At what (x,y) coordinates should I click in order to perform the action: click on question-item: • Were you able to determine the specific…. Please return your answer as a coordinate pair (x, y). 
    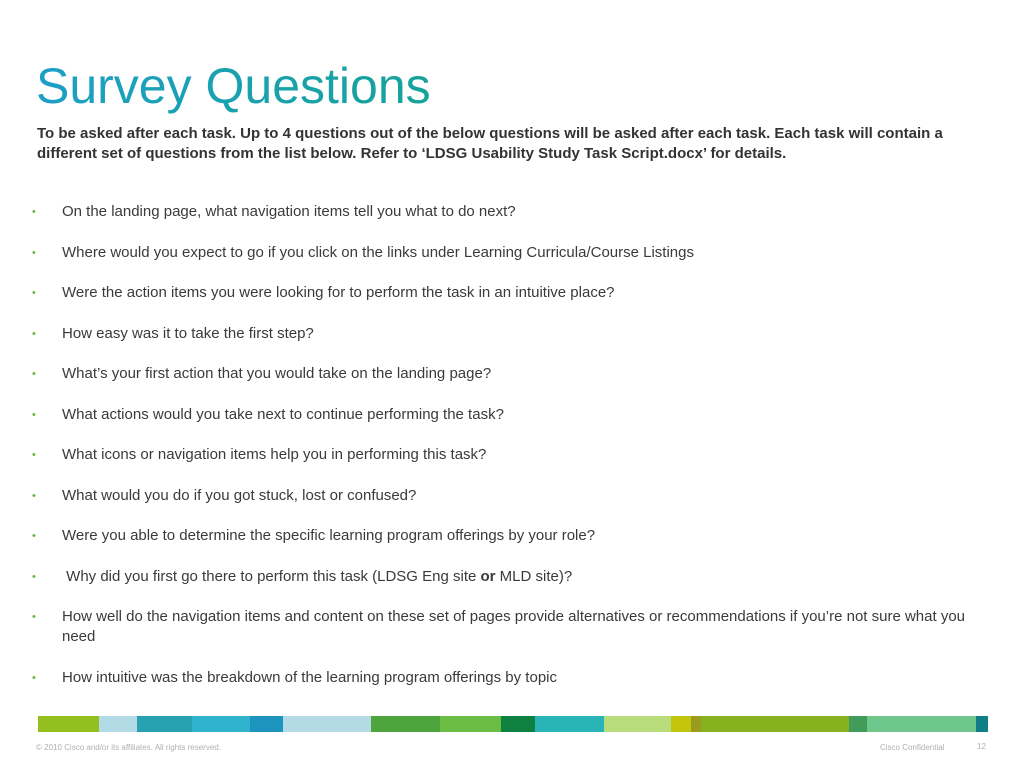
    Looking at the image, I should click on (509, 536).